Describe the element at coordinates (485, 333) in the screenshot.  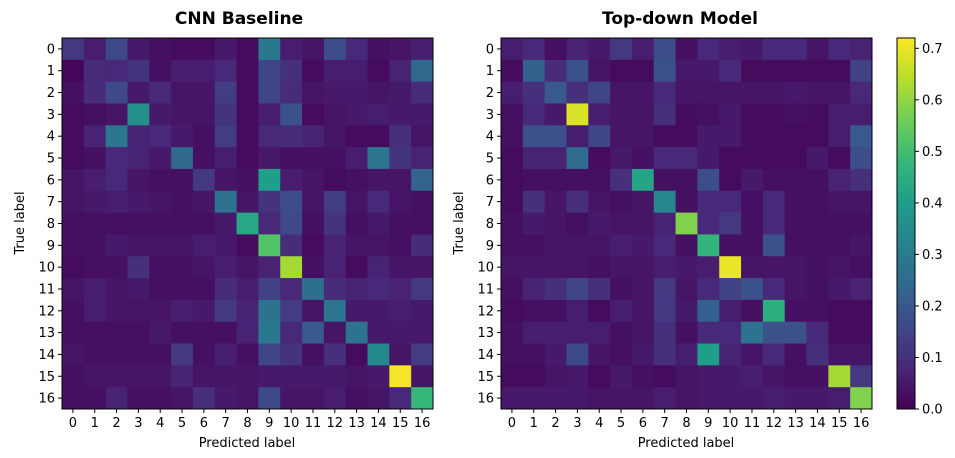
I see `top-down-y-tick-label: 13` at that location.